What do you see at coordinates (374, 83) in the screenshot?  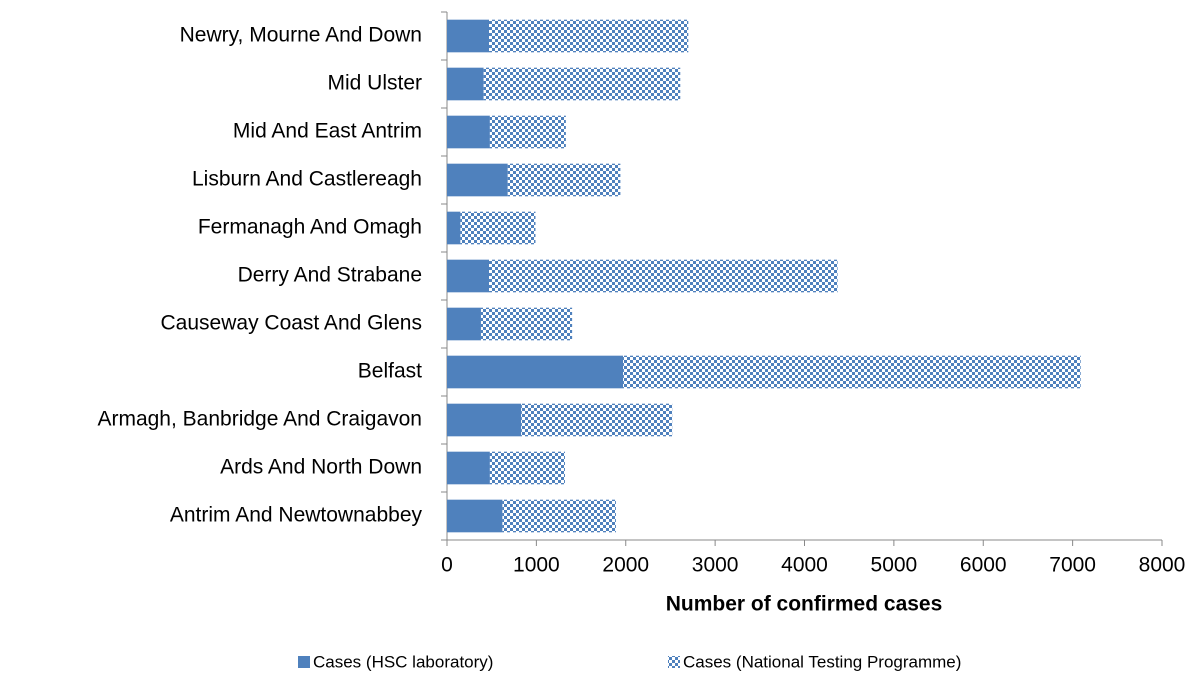 I see `y-tick-label: Mid Ulster` at bounding box center [374, 83].